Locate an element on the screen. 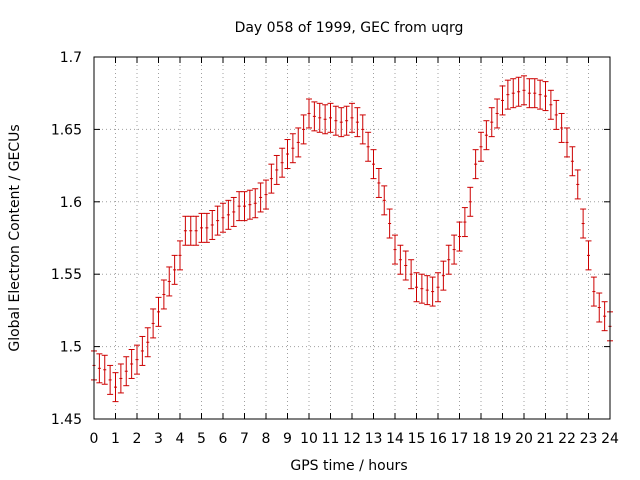 This screenshot has height=480, width=640. x-tick-label: 17 is located at coordinates (460, 439).